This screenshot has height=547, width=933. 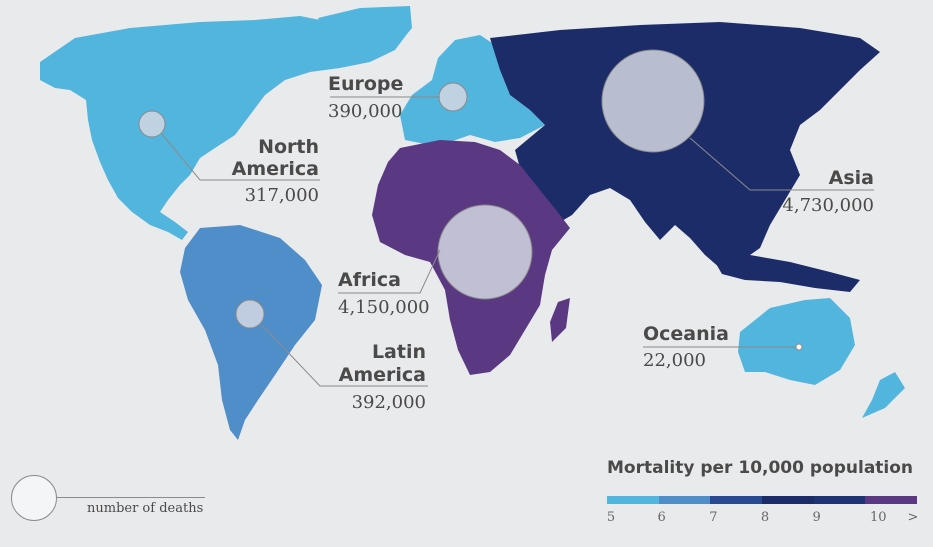 I want to click on color-scale-tick-label: 8, so click(x=765, y=517).